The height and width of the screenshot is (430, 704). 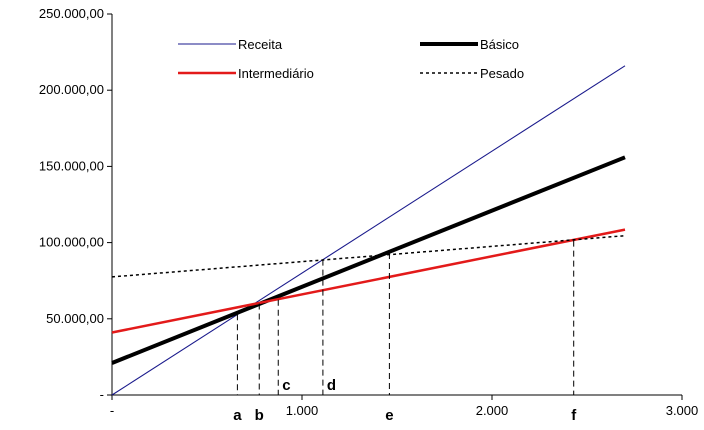 What do you see at coordinates (71, 242) in the screenshot?
I see `y-tick-label: 100.000,00` at bounding box center [71, 242].